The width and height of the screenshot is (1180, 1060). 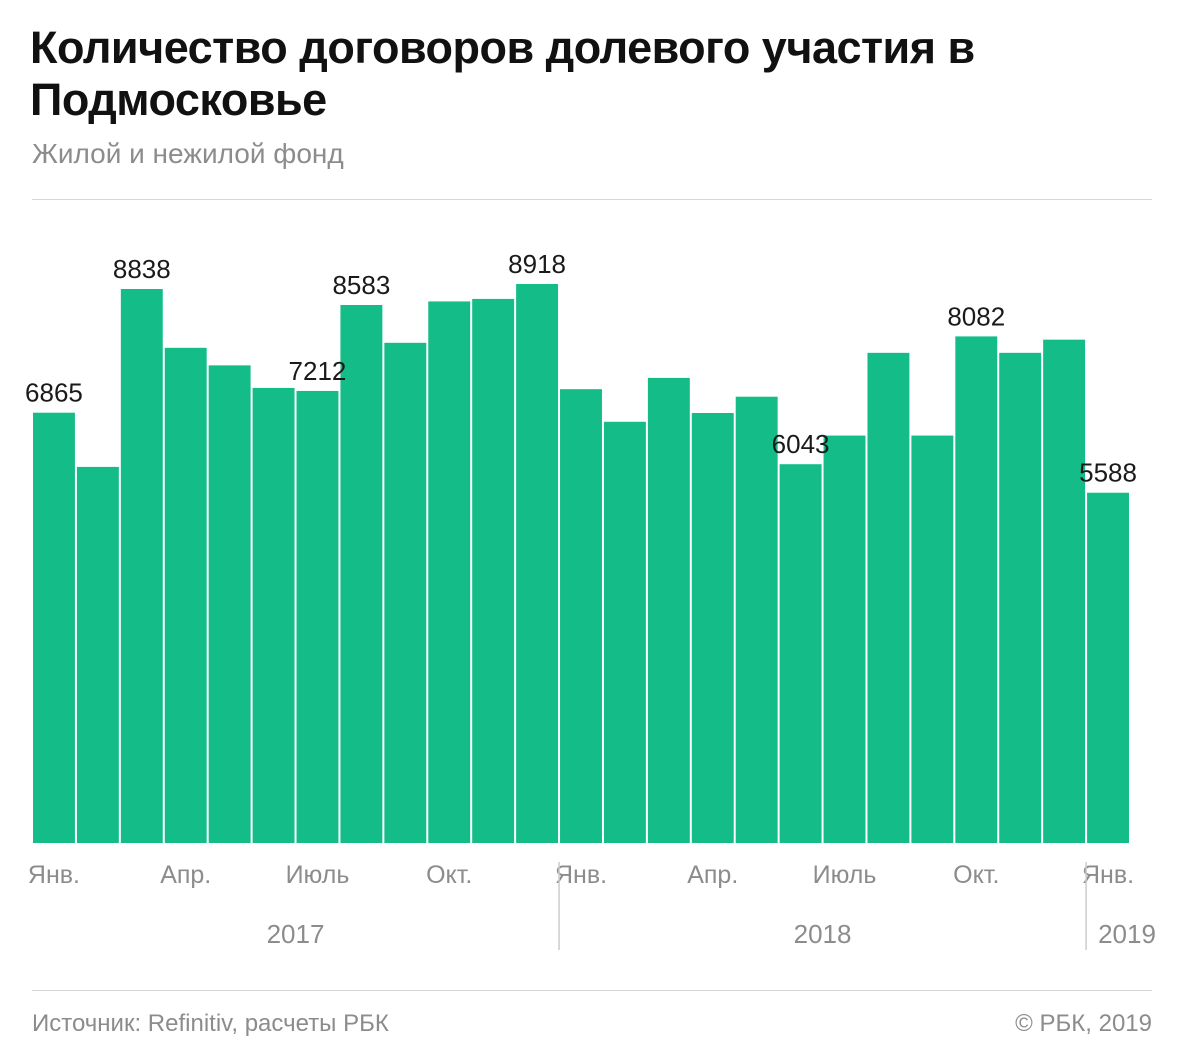 I want to click on data-label-24: 5588, so click(x=1108, y=473).